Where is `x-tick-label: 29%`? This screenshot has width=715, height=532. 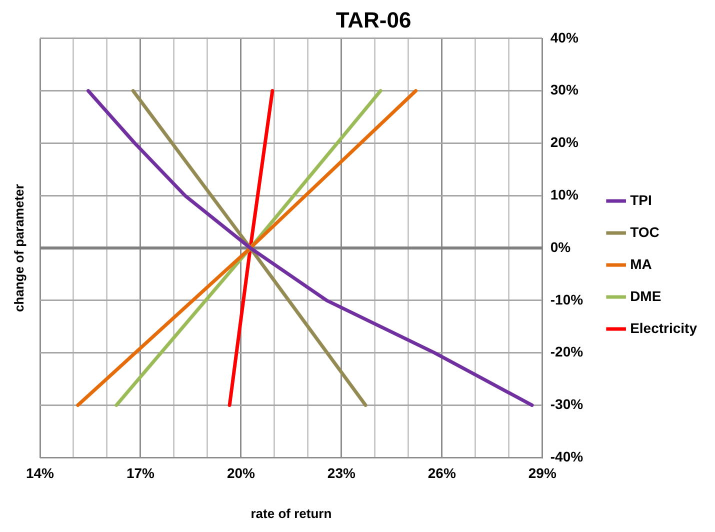 x-tick-label: 29% is located at coordinates (542, 472).